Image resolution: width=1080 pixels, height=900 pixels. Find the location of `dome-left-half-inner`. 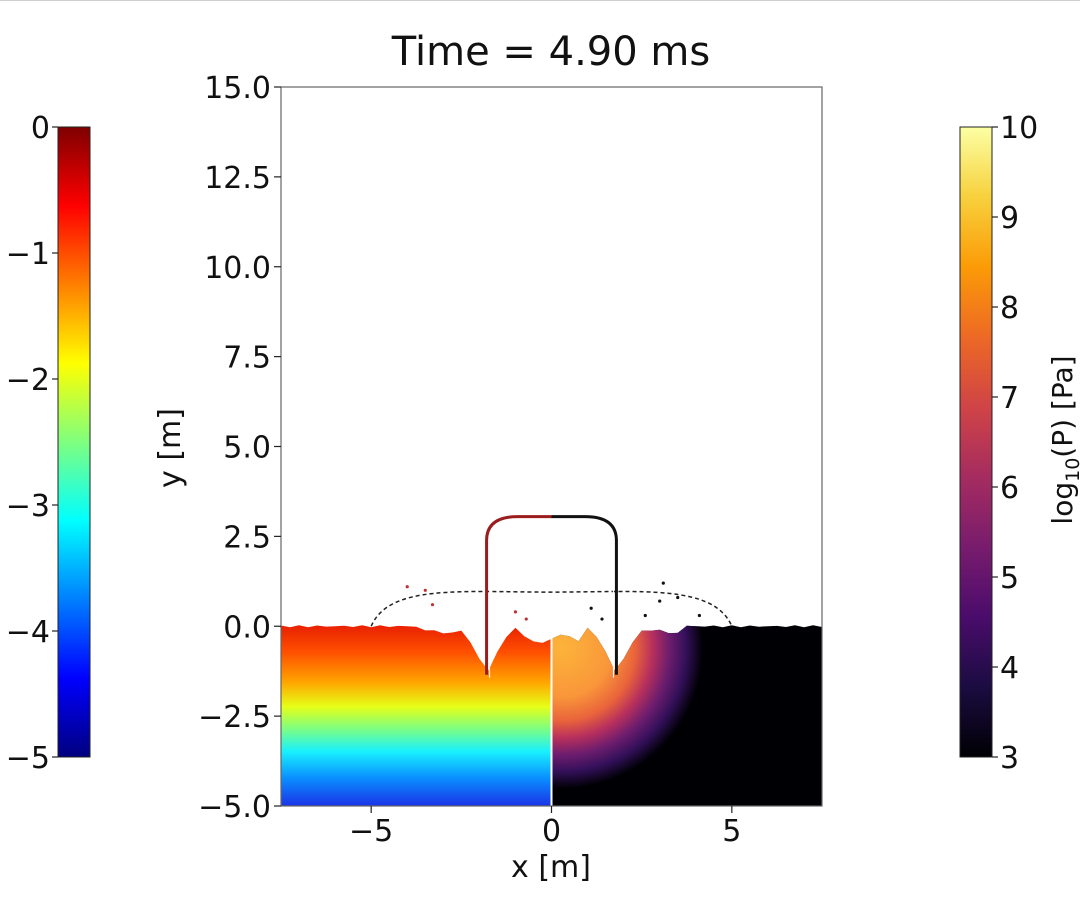

dome-left-half-inner is located at coordinates (522, 598).